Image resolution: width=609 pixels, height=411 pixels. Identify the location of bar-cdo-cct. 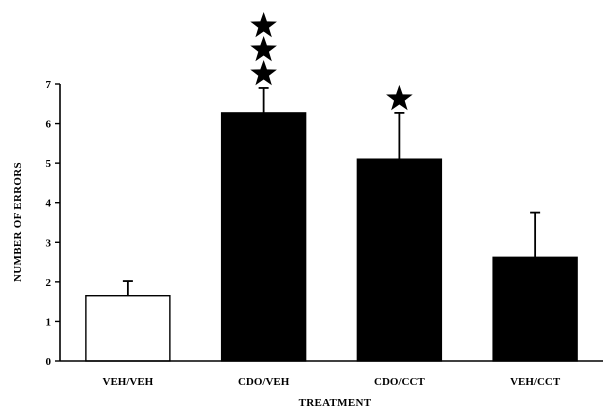
(399, 260).